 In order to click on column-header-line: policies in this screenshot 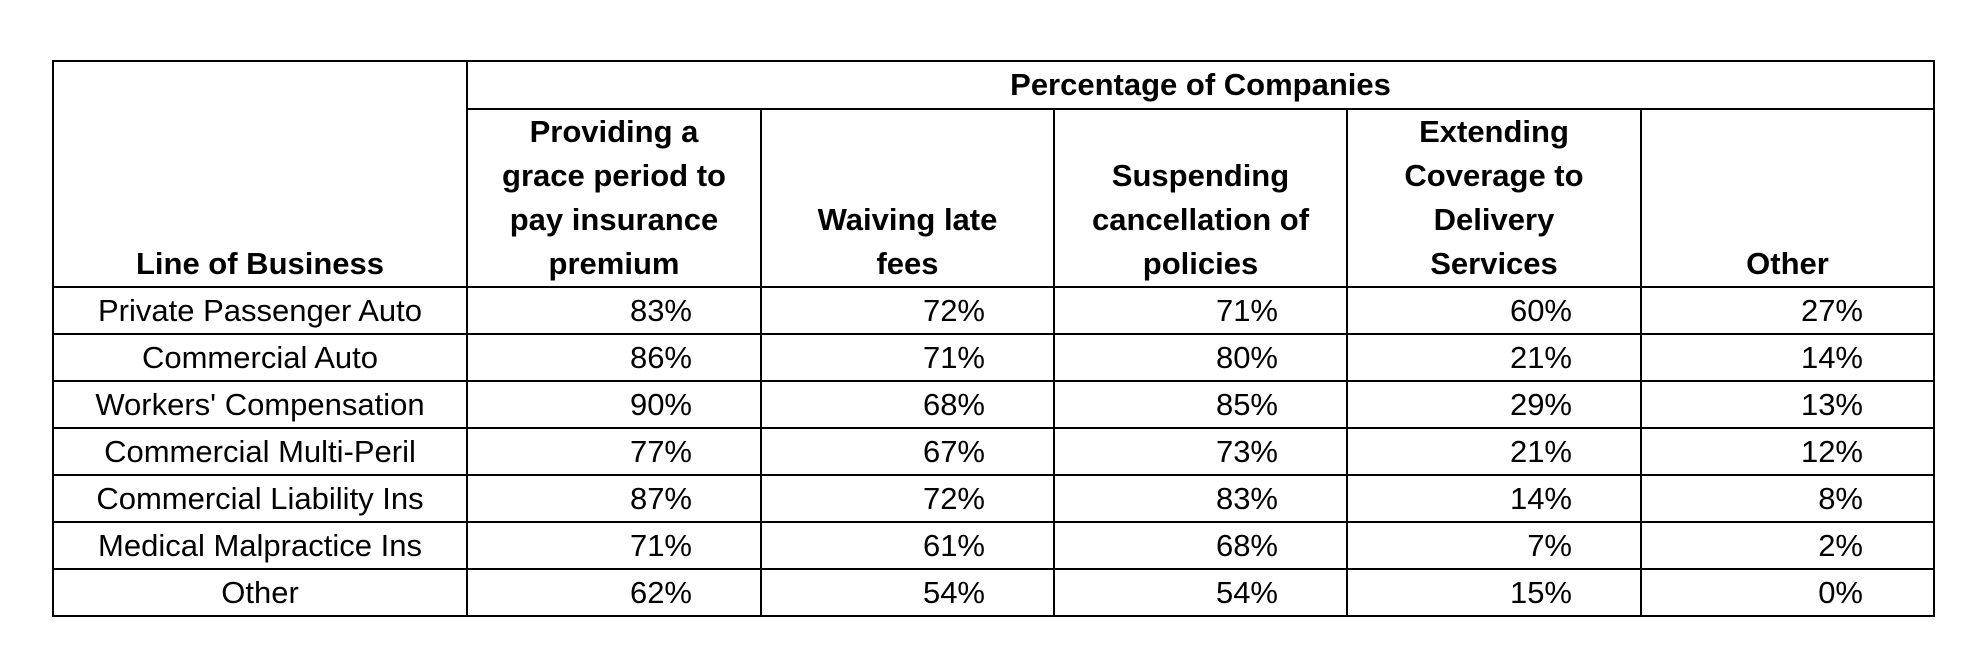, I will do `click(1200, 263)`.